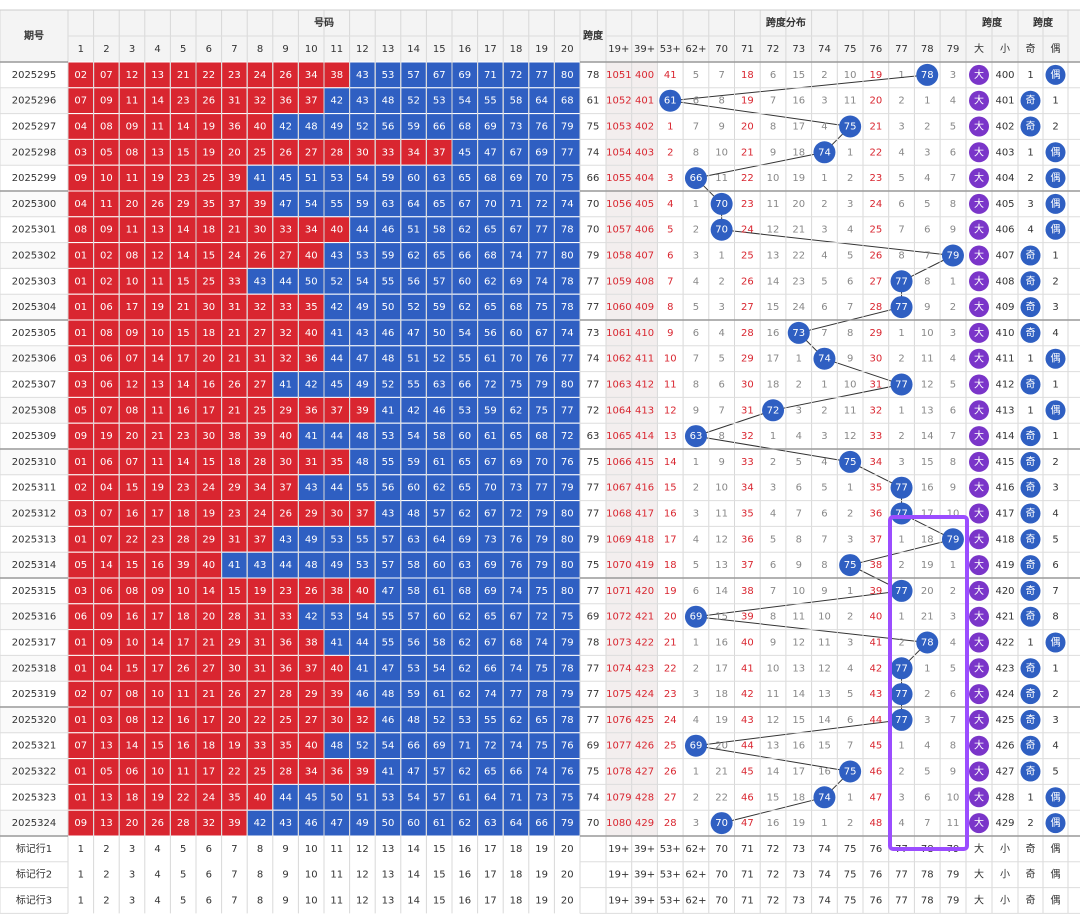  I want to click on number: 24, so click(208, 488).